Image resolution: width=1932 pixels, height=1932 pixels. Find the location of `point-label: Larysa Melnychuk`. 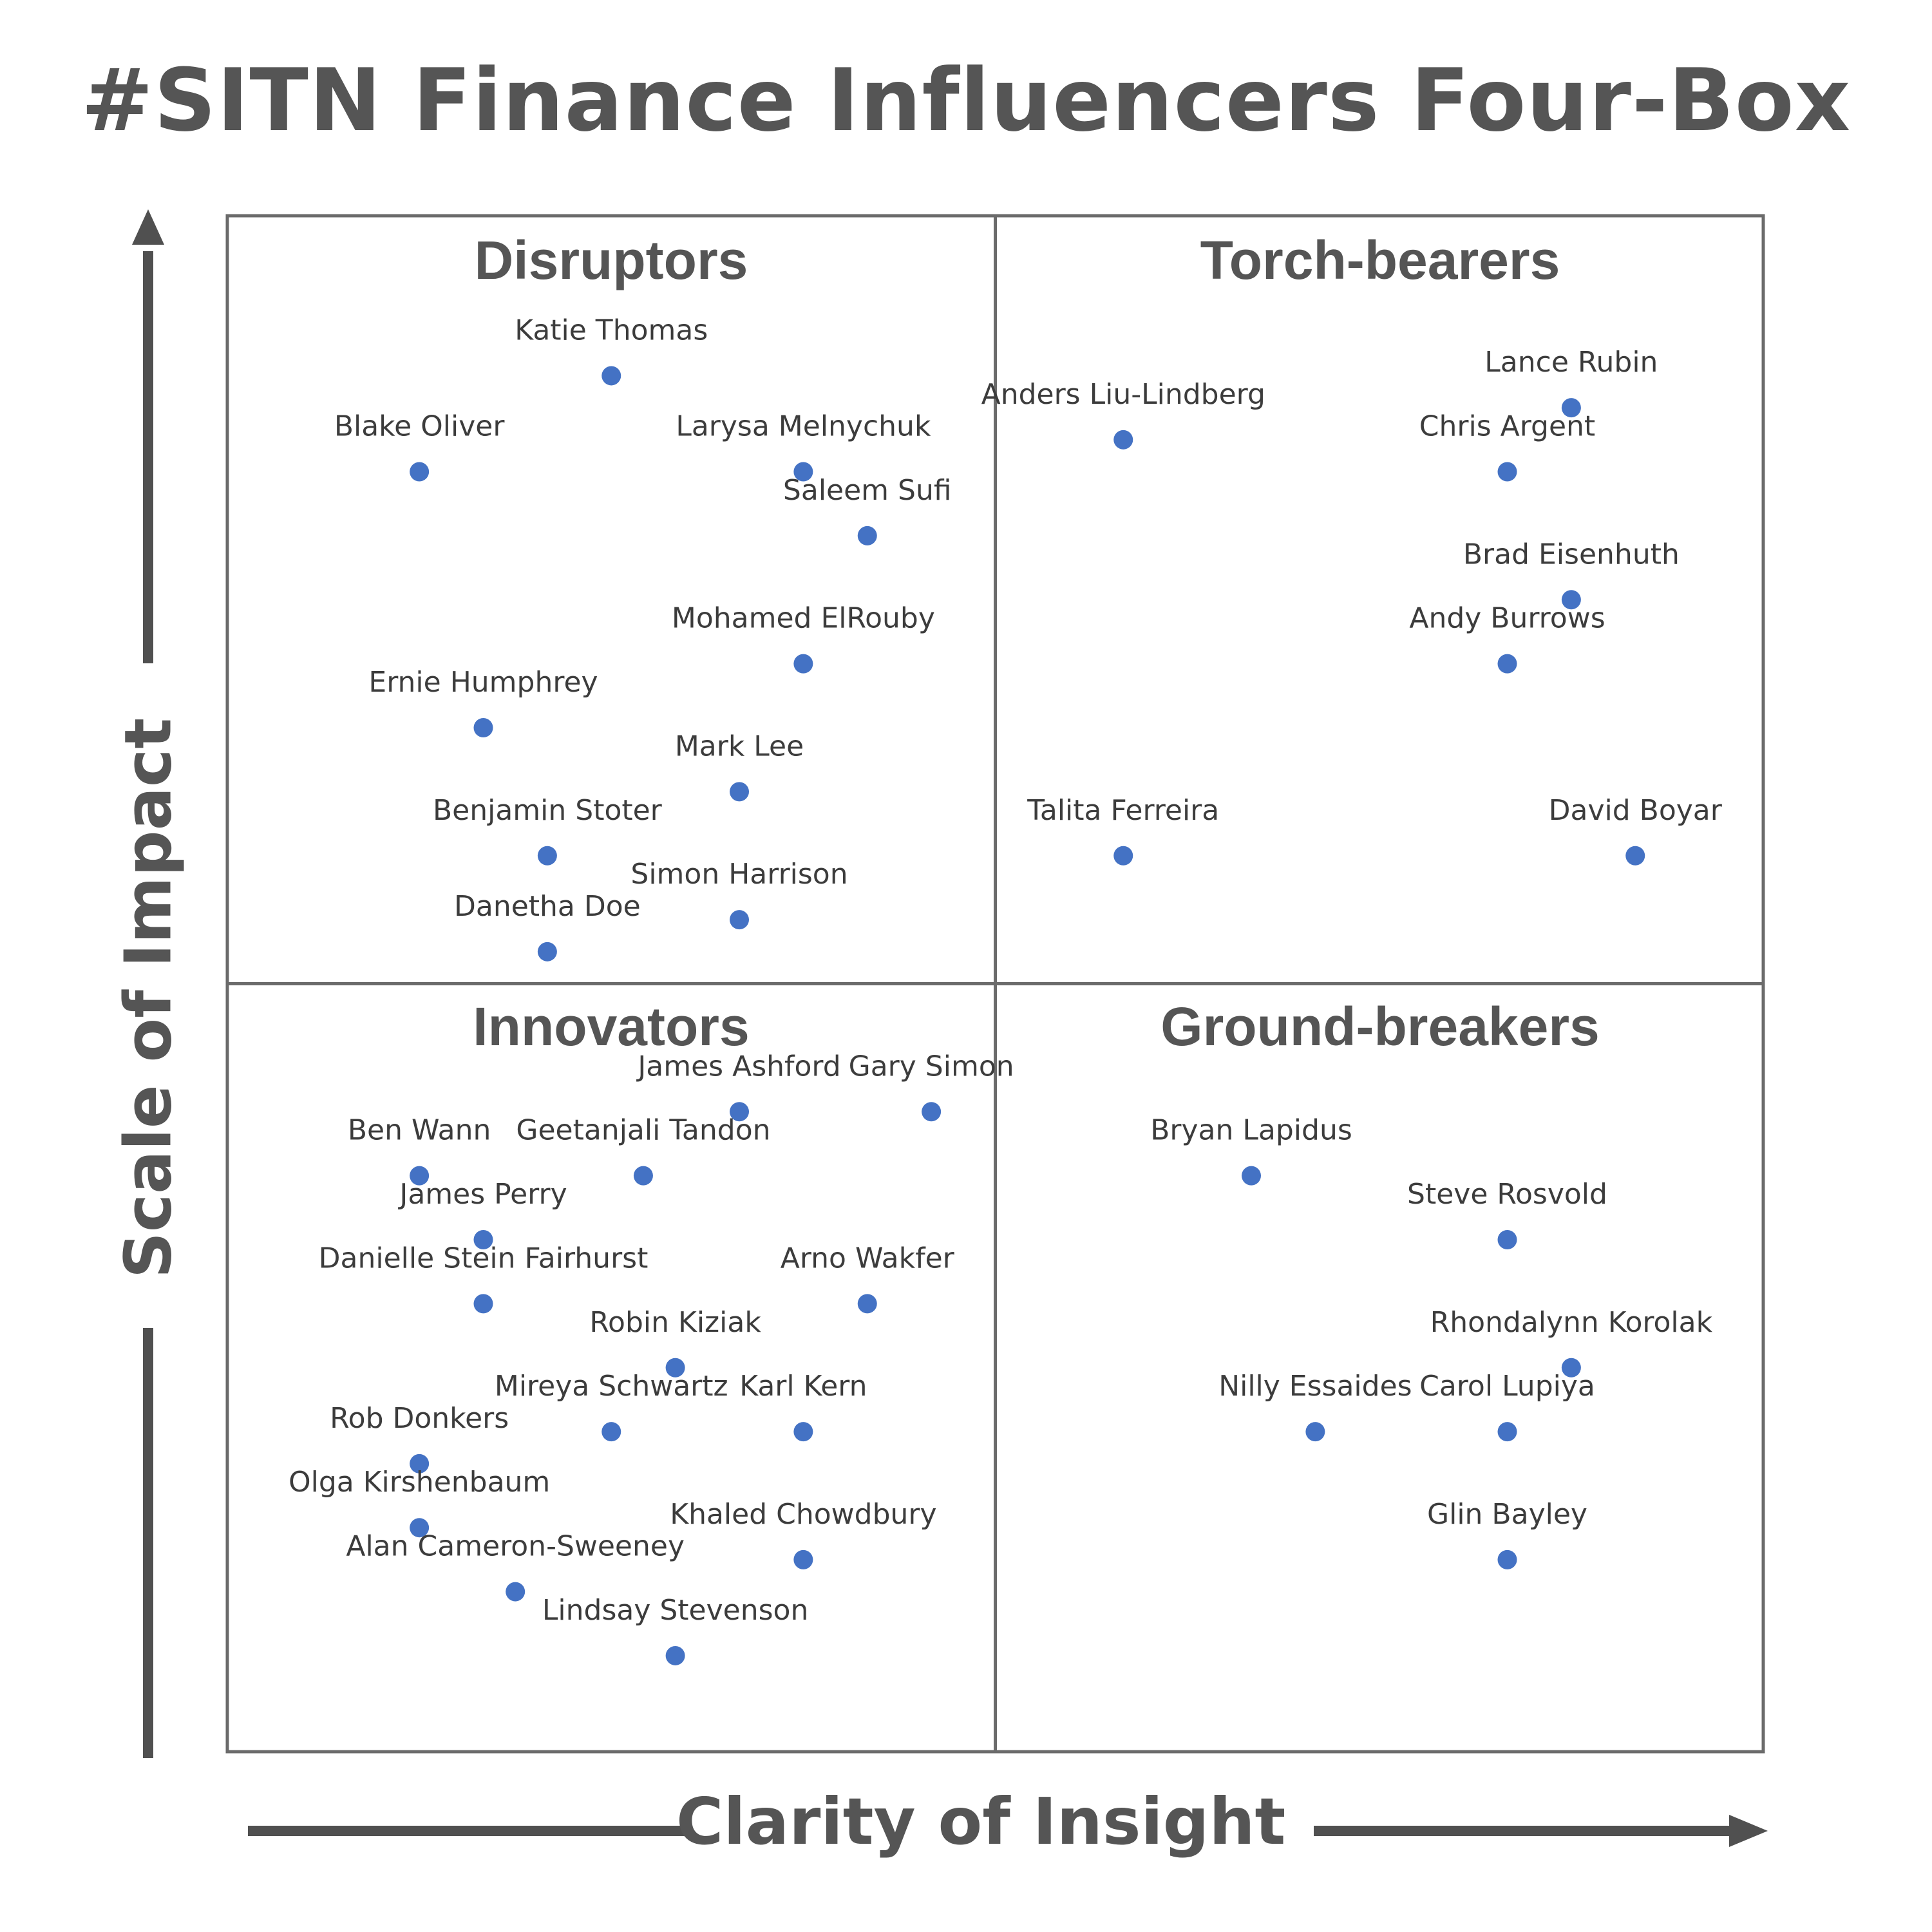

point-label: Larysa Melnychuk is located at coordinates (804, 427).